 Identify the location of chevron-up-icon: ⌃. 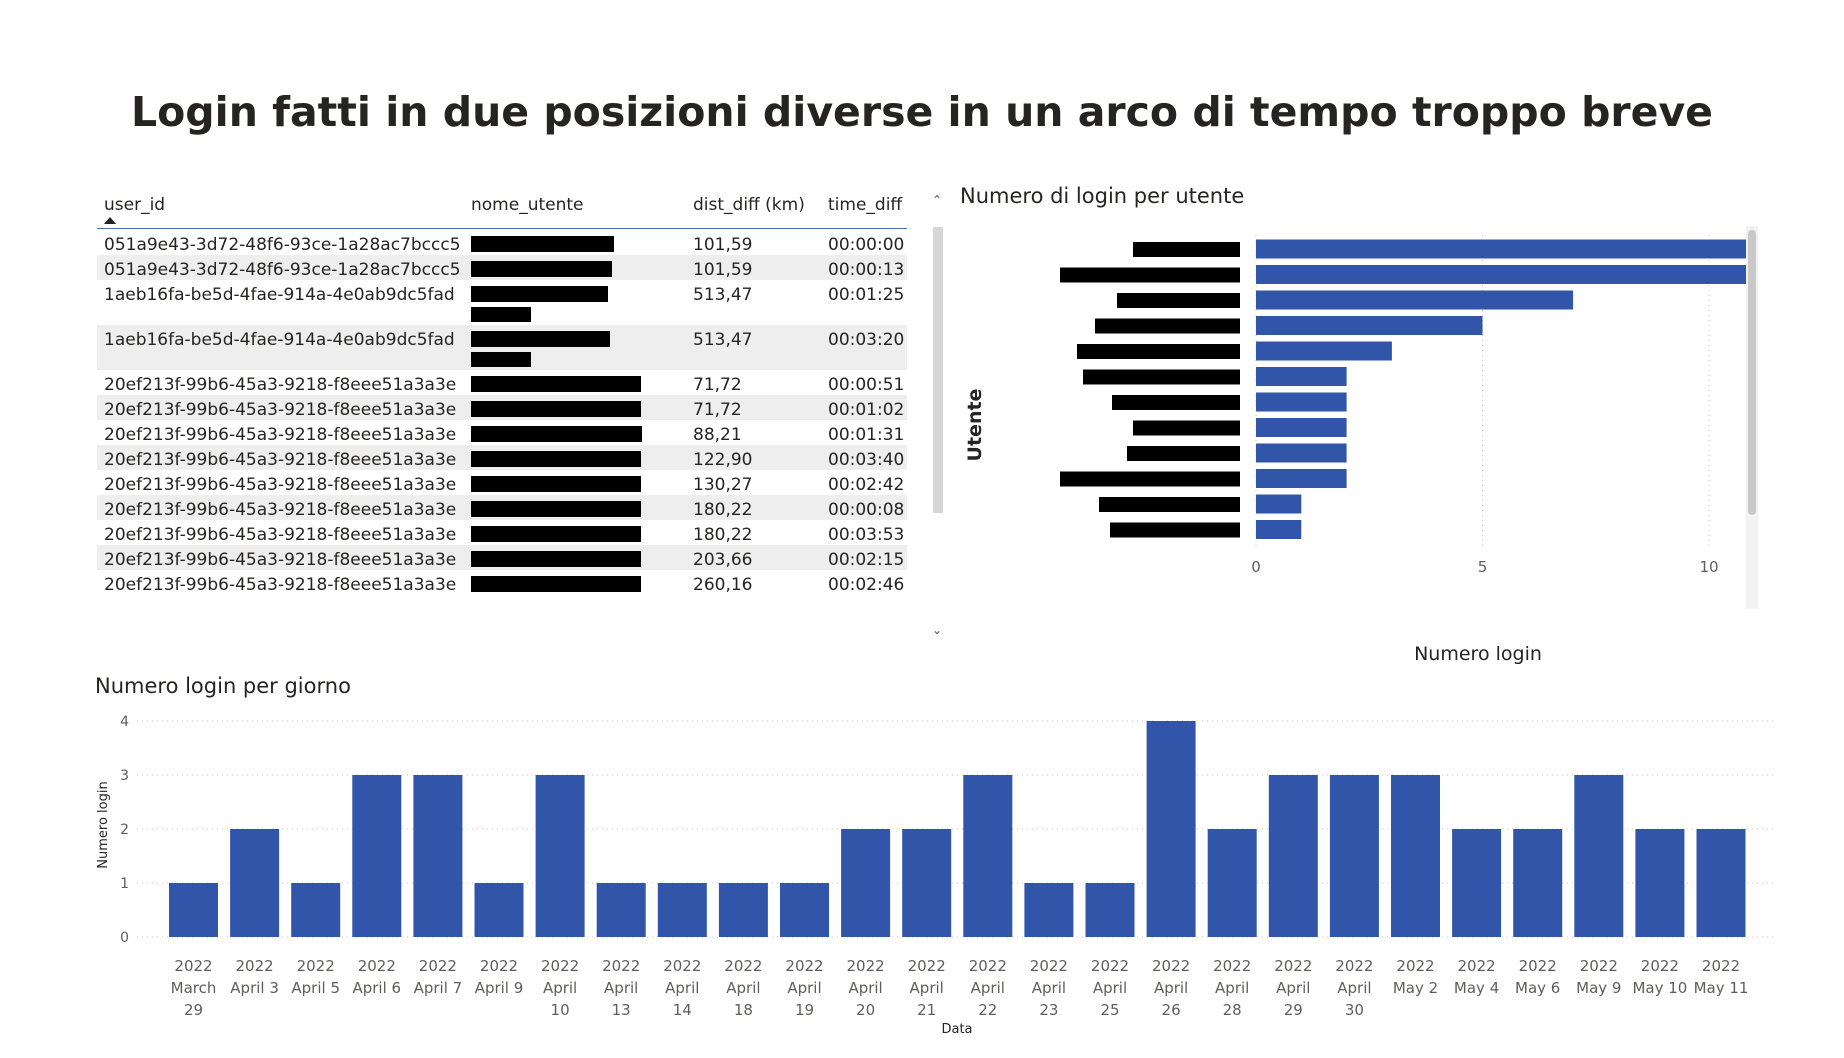
(937, 200).